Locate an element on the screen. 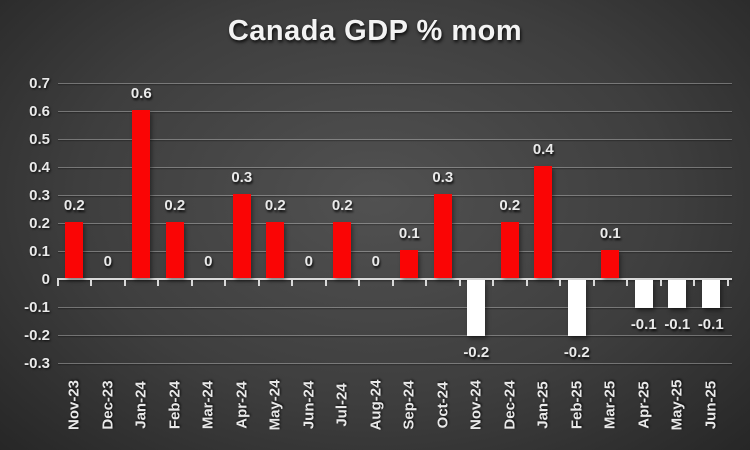 This screenshot has width=750, height=450. x-axis-label: May-25 is located at coordinates (677, 405).